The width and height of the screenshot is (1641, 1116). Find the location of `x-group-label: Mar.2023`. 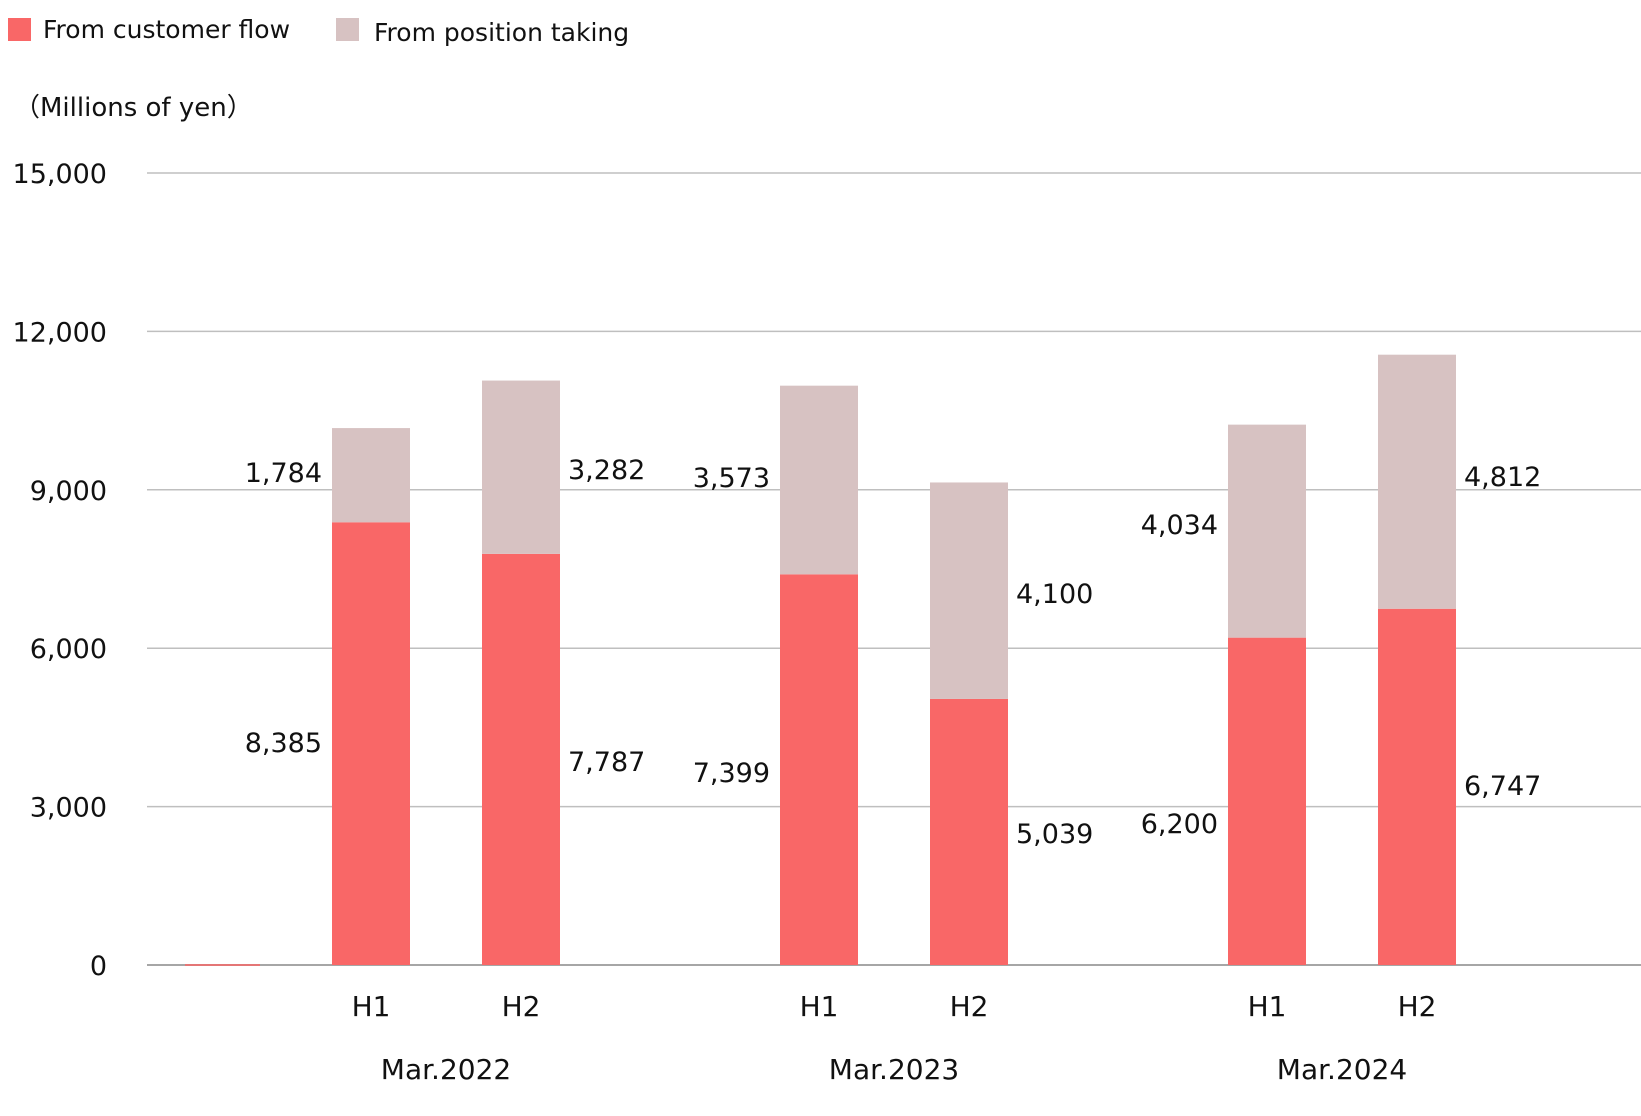

x-group-label: Mar.2023 is located at coordinates (894, 1069).